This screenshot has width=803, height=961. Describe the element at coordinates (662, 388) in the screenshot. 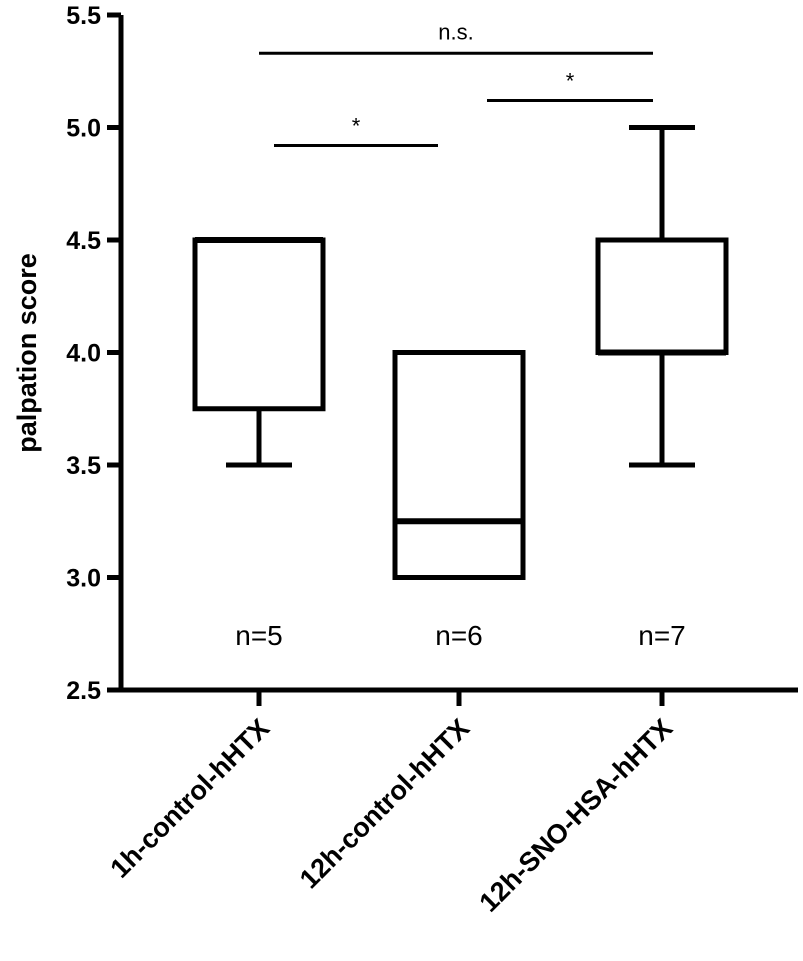

I see `box-group-2: n=7` at that location.